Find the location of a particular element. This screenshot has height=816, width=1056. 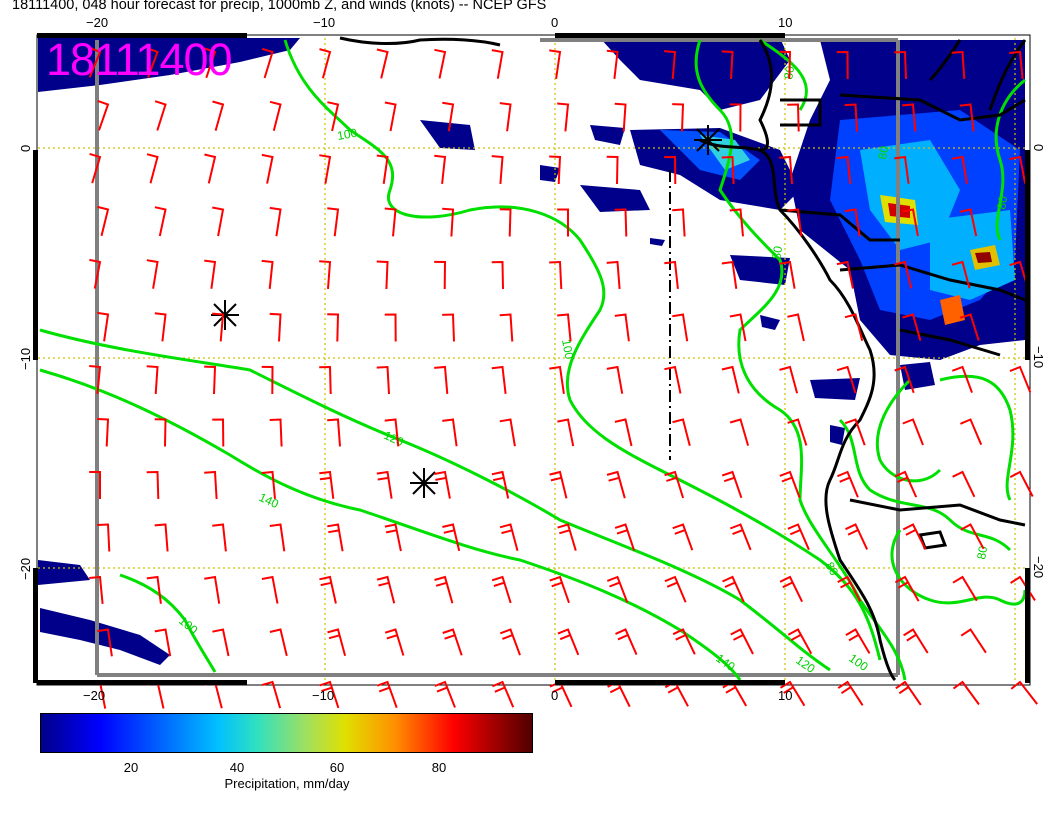

date-stamp: 18111400 is located at coordinates (139, 59).